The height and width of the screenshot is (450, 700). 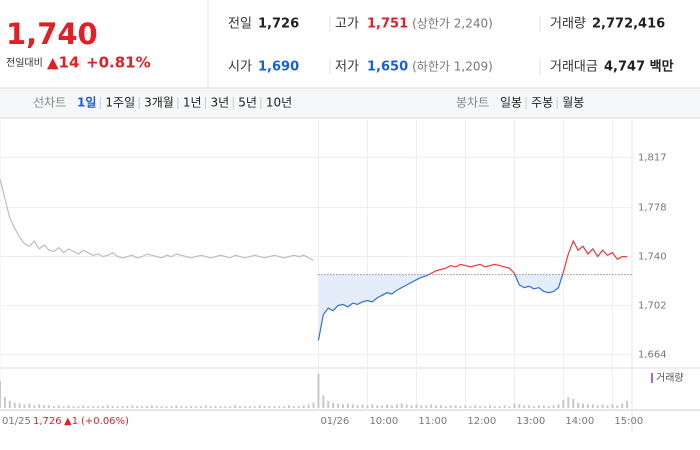 What do you see at coordinates (530, 421) in the screenshot?
I see `x-tick-label: 13:00` at bounding box center [530, 421].